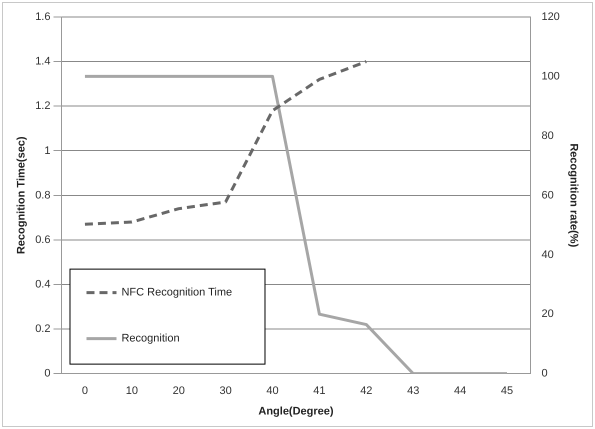 The width and height of the screenshot is (595, 429). What do you see at coordinates (42, 106) in the screenshot?
I see `y-tick-label: 1.2` at bounding box center [42, 106].